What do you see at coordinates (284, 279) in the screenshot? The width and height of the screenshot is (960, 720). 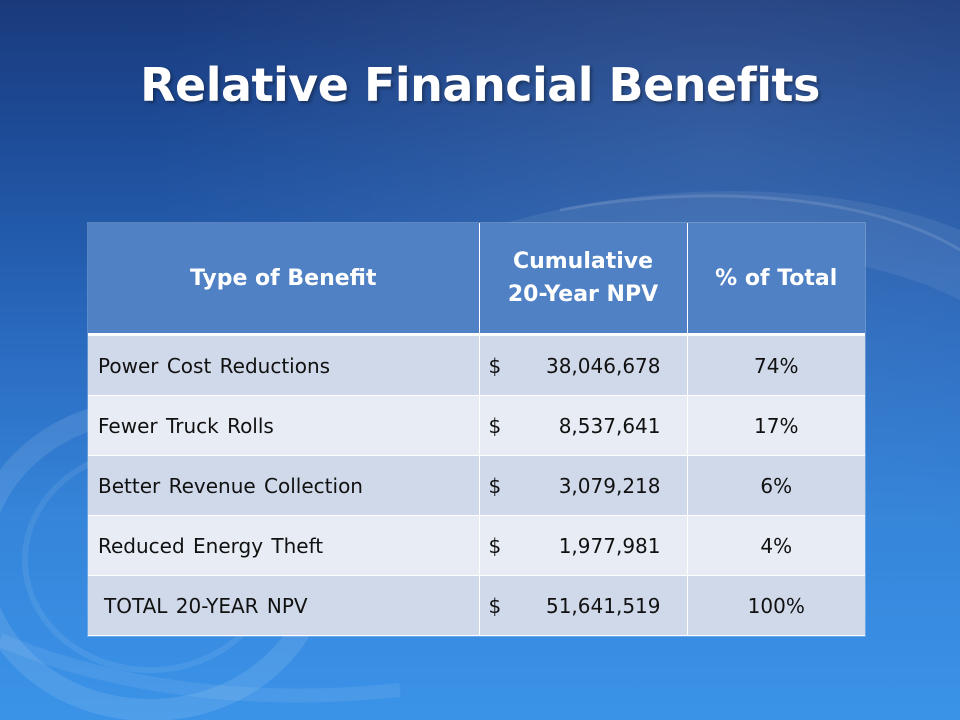 I see `column-header-type-of-benefit: Type of Benefit` at bounding box center [284, 279].